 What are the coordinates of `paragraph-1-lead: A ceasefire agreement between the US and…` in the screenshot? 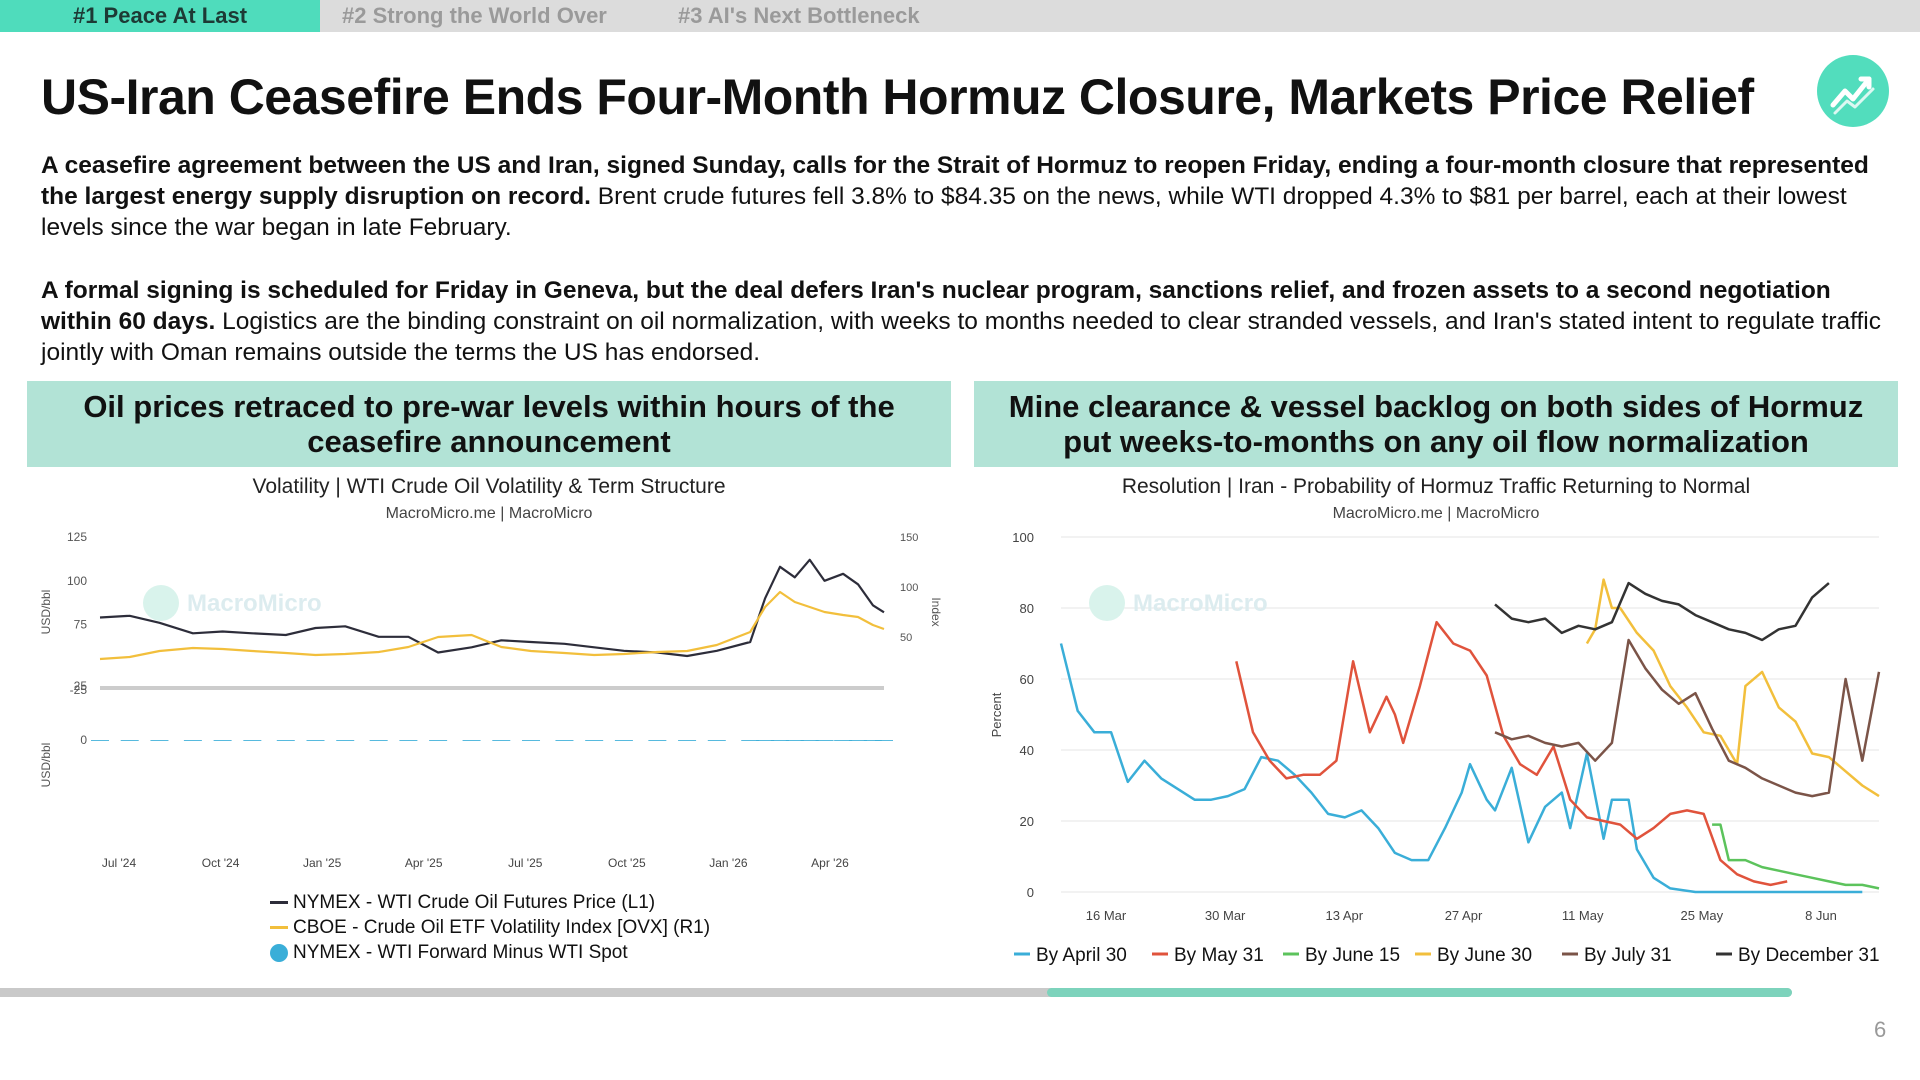 It's located at (955, 181).